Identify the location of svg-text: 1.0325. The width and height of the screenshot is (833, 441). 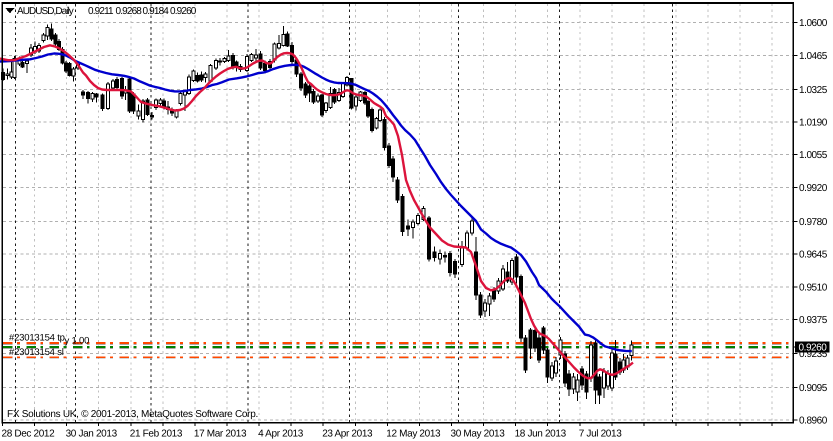
(813, 90).